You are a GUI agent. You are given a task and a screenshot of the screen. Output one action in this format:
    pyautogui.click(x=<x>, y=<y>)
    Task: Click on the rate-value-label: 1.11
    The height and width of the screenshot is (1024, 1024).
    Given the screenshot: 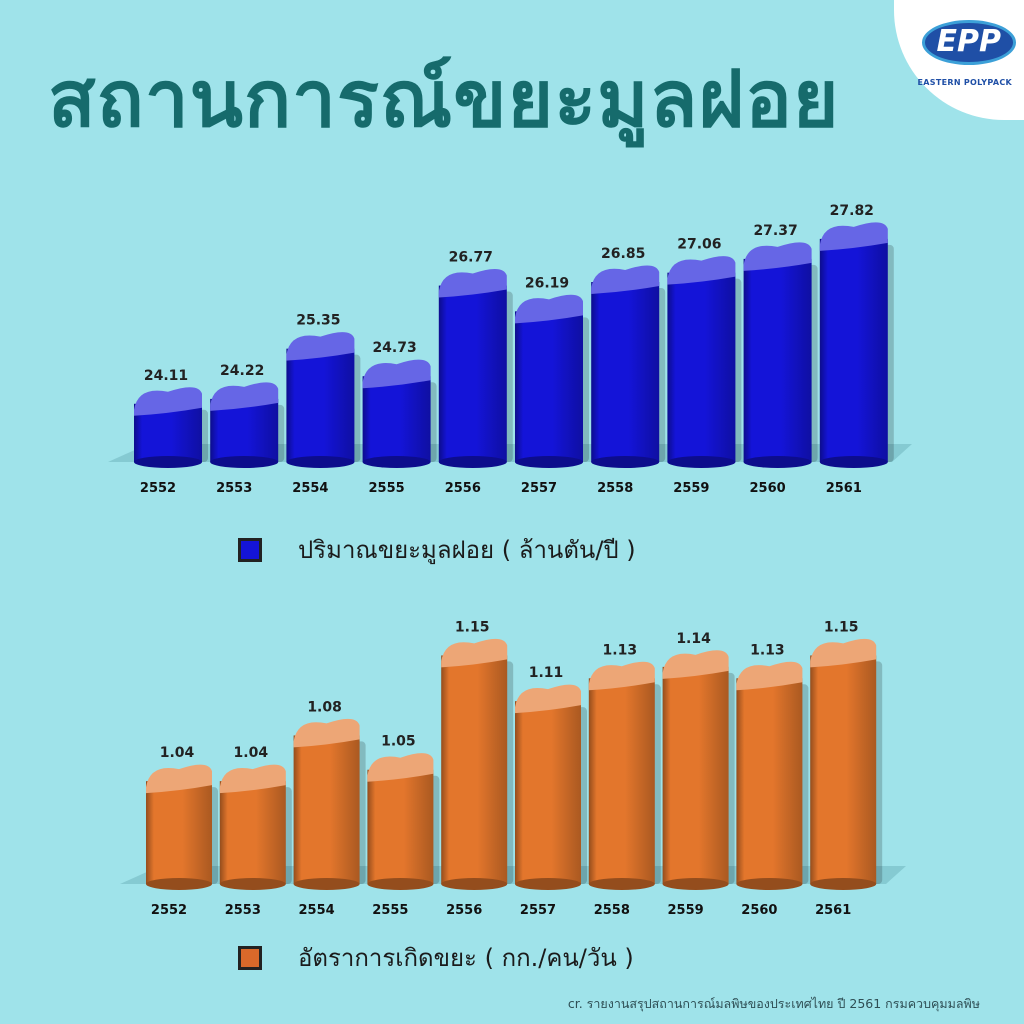 What is the action you would take?
    pyautogui.click(x=546, y=673)
    